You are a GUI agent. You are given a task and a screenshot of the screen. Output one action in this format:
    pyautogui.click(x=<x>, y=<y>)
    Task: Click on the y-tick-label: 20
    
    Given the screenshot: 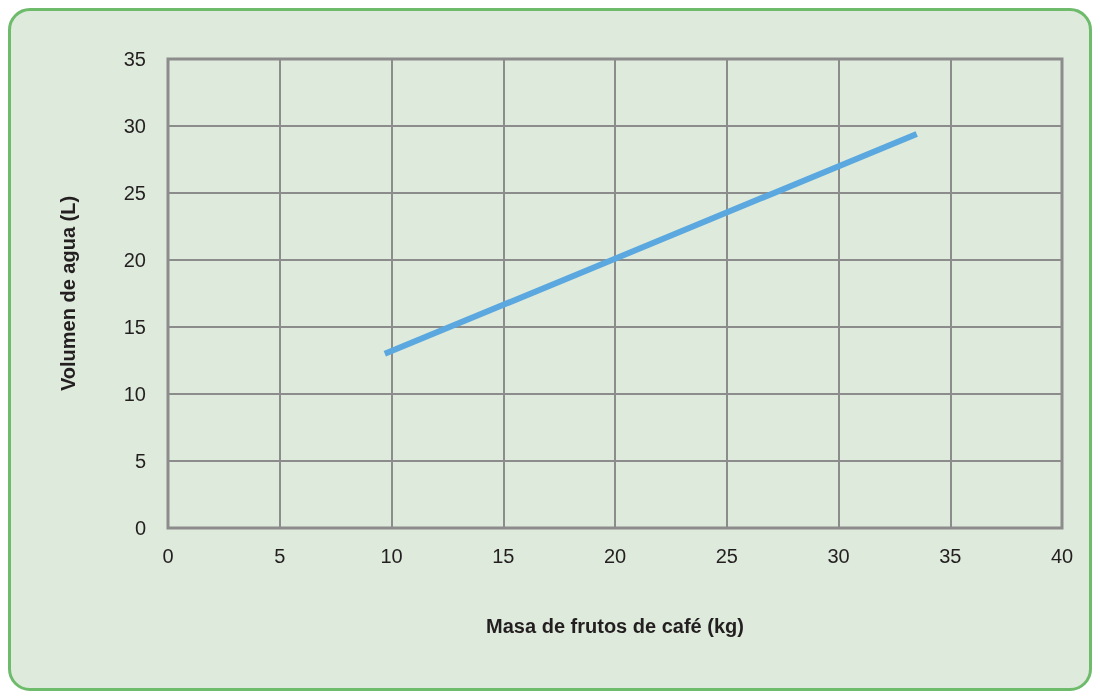 What is the action you would take?
    pyautogui.click(x=134, y=260)
    